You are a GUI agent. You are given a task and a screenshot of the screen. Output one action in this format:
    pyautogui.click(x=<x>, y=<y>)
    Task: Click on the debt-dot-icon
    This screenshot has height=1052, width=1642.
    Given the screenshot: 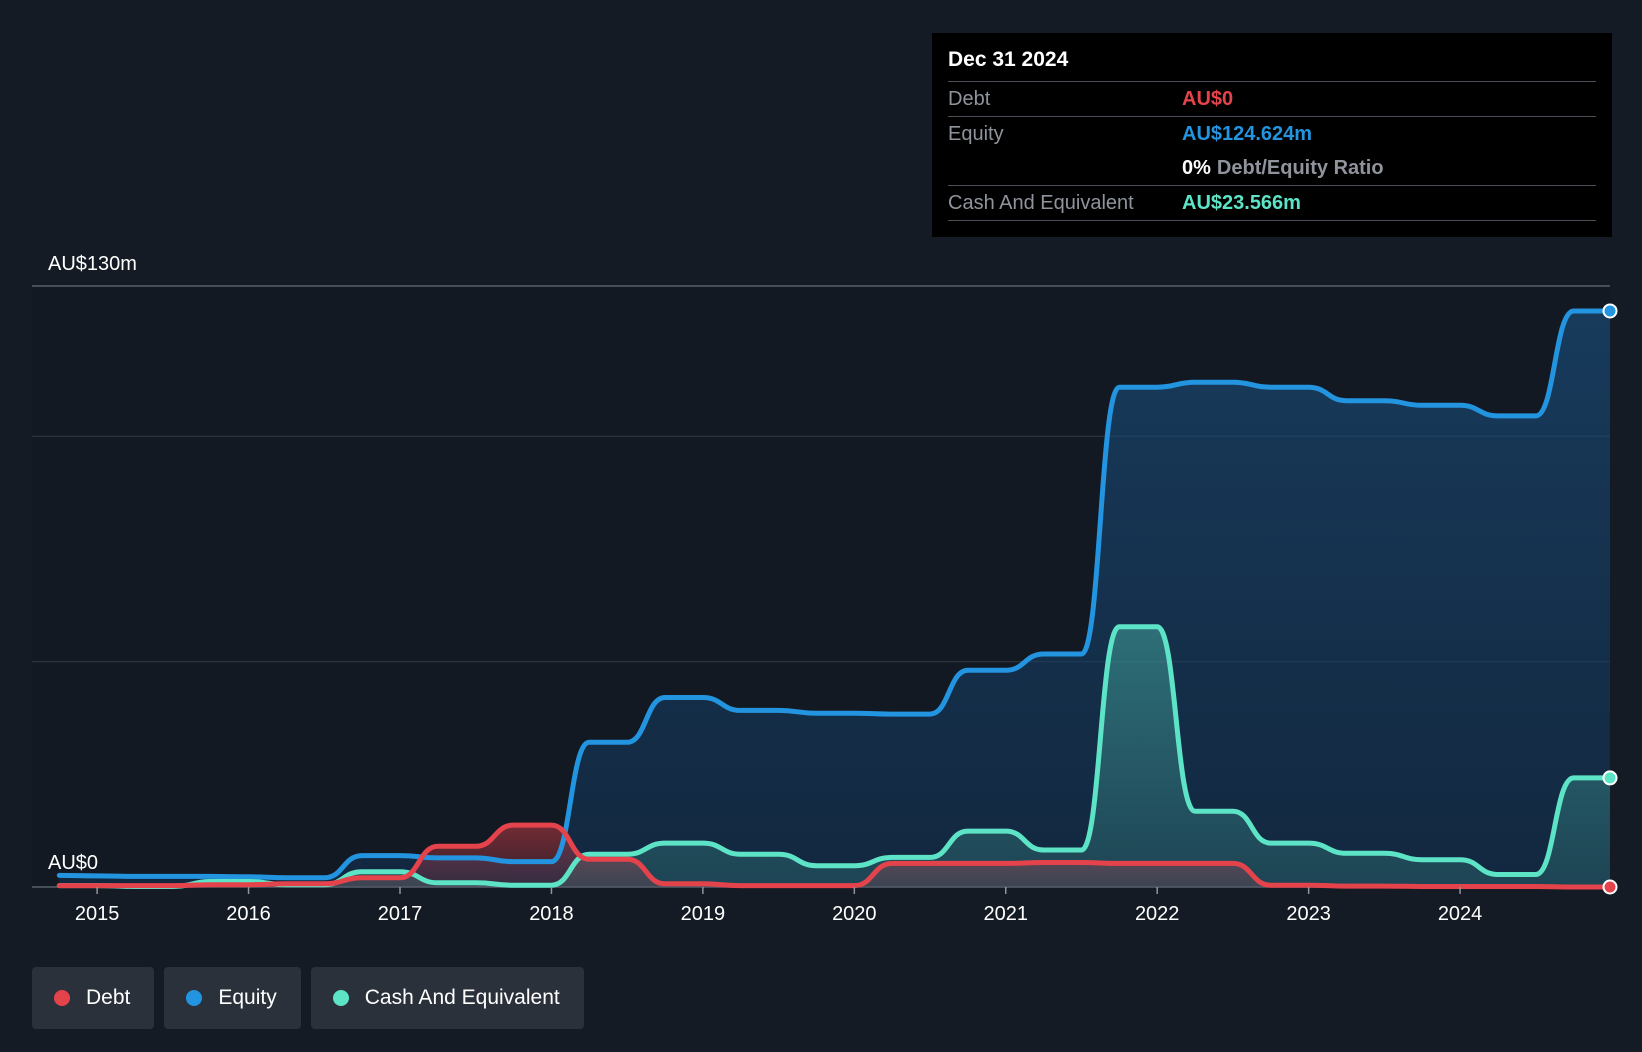 What is the action you would take?
    pyautogui.click(x=62, y=998)
    